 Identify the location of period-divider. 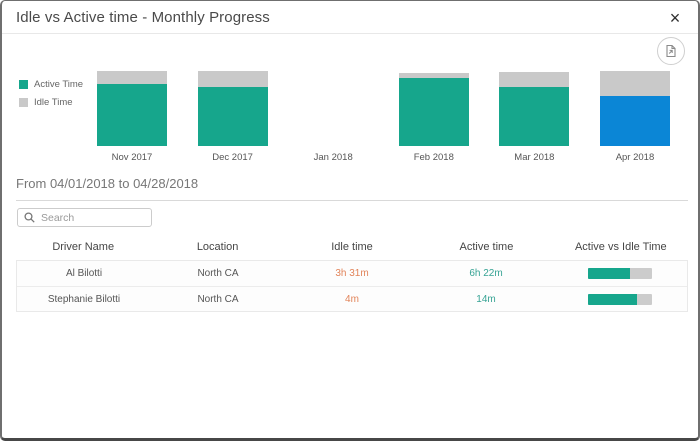
(352, 200).